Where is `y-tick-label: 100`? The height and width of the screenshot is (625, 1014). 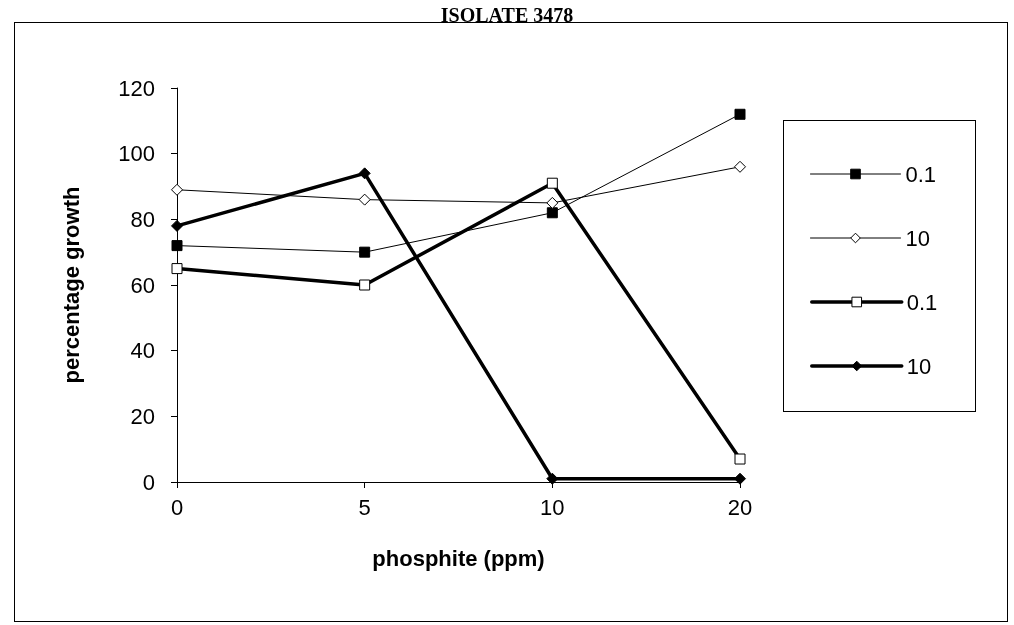
y-tick-label: 100 is located at coordinates (136, 154).